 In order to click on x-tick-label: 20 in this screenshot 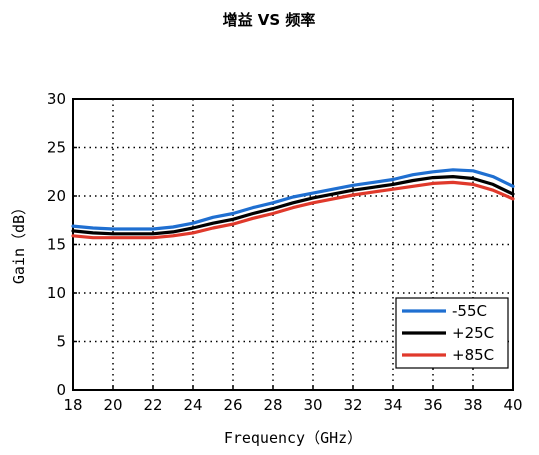, I will do `click(112, 405)`.